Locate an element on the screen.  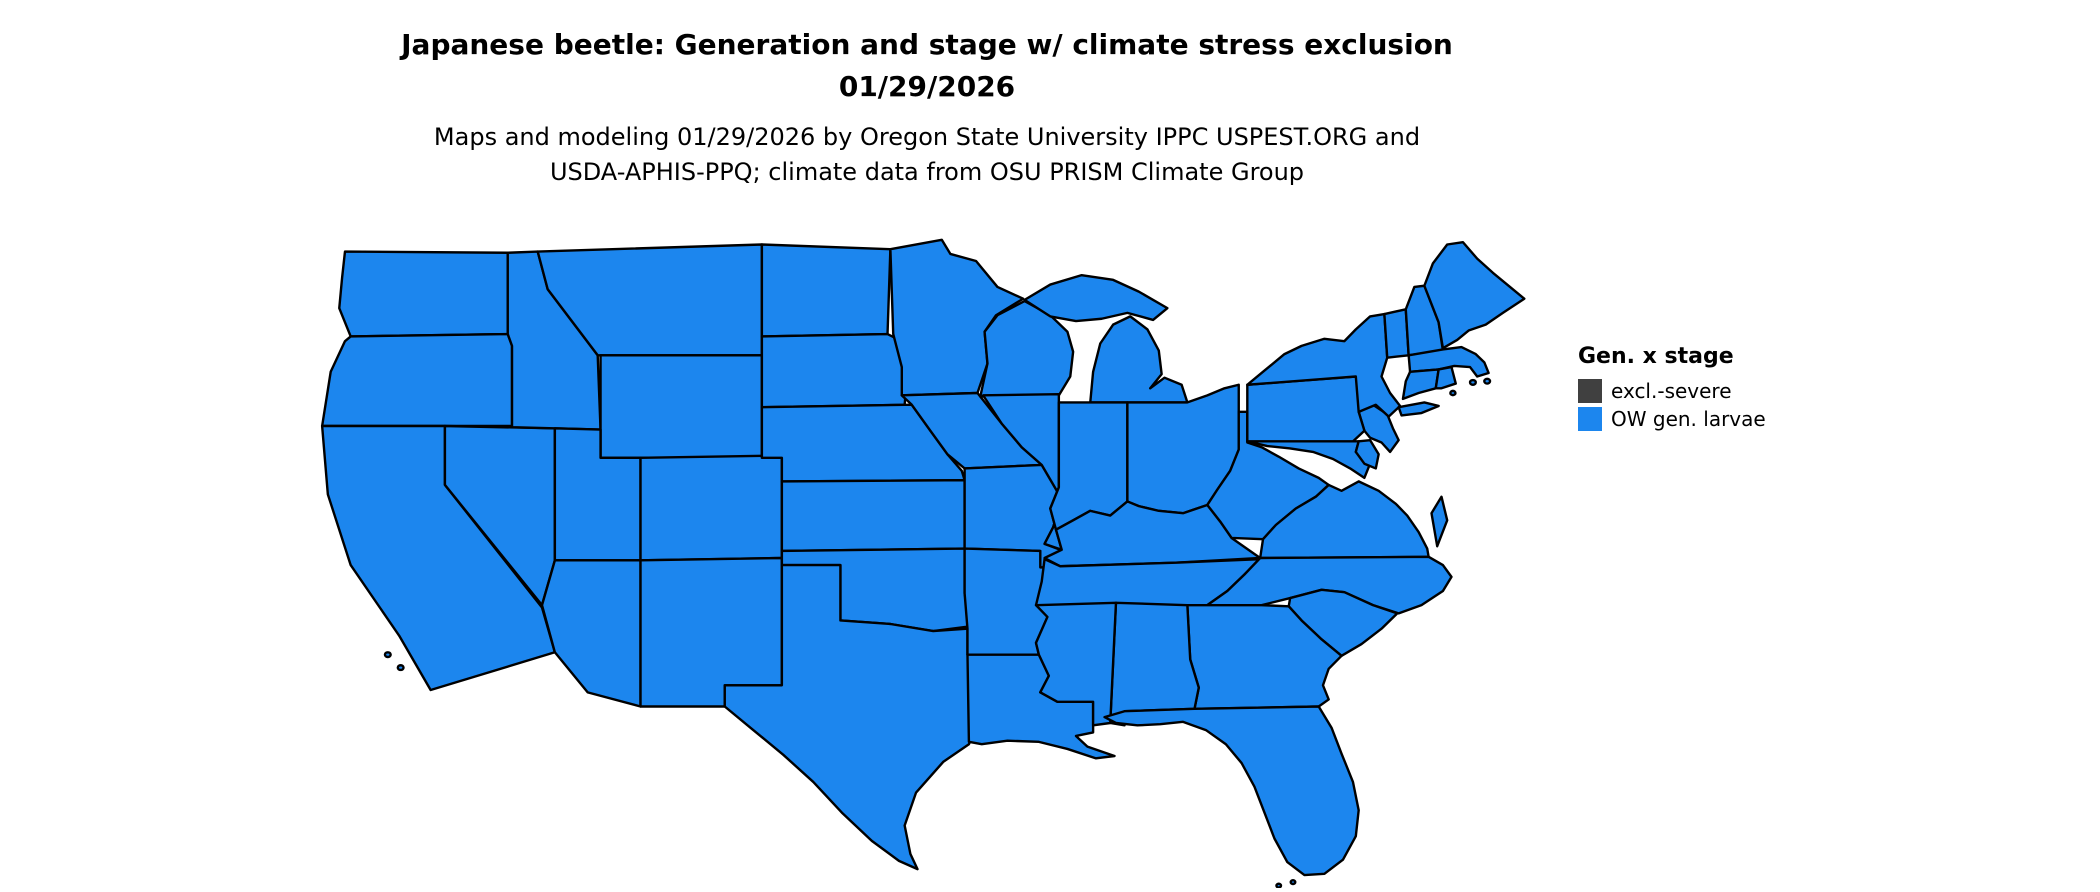
state-rhode-island is located at coordinates (1446, 377).